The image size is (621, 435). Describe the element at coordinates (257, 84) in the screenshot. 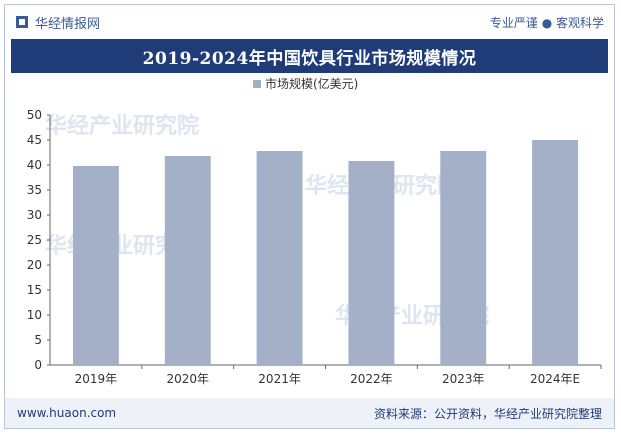

I see `legend-swatch` at that location.